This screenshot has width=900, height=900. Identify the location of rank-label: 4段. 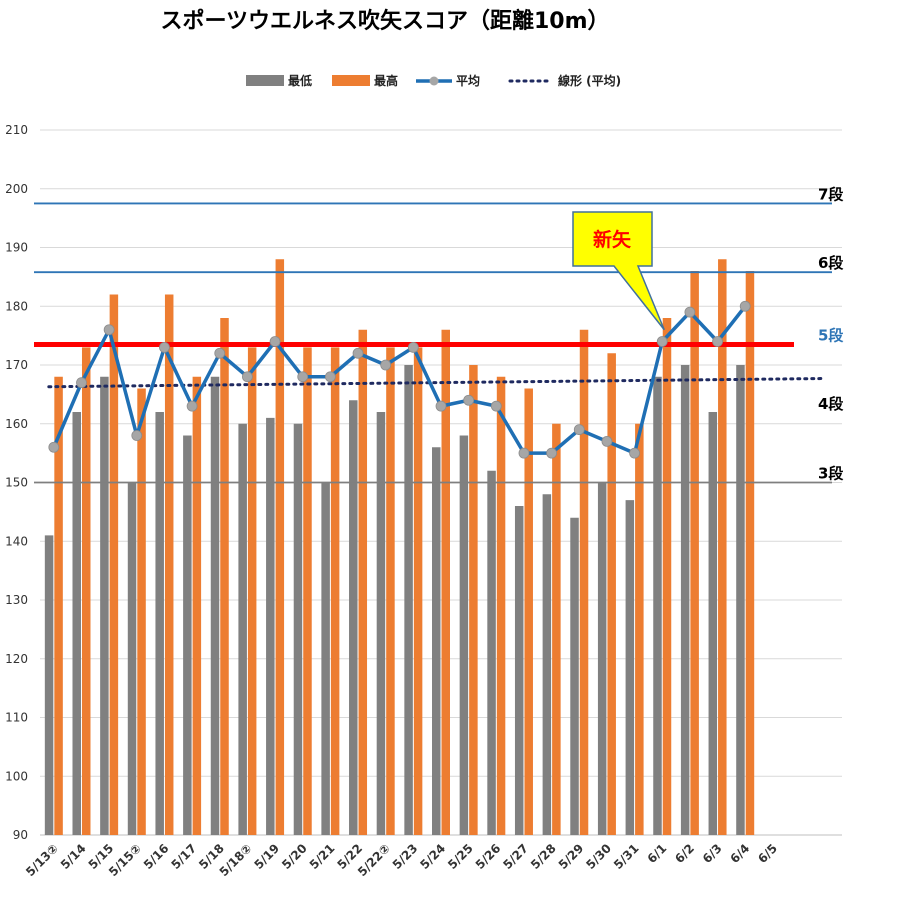
(830, 404).